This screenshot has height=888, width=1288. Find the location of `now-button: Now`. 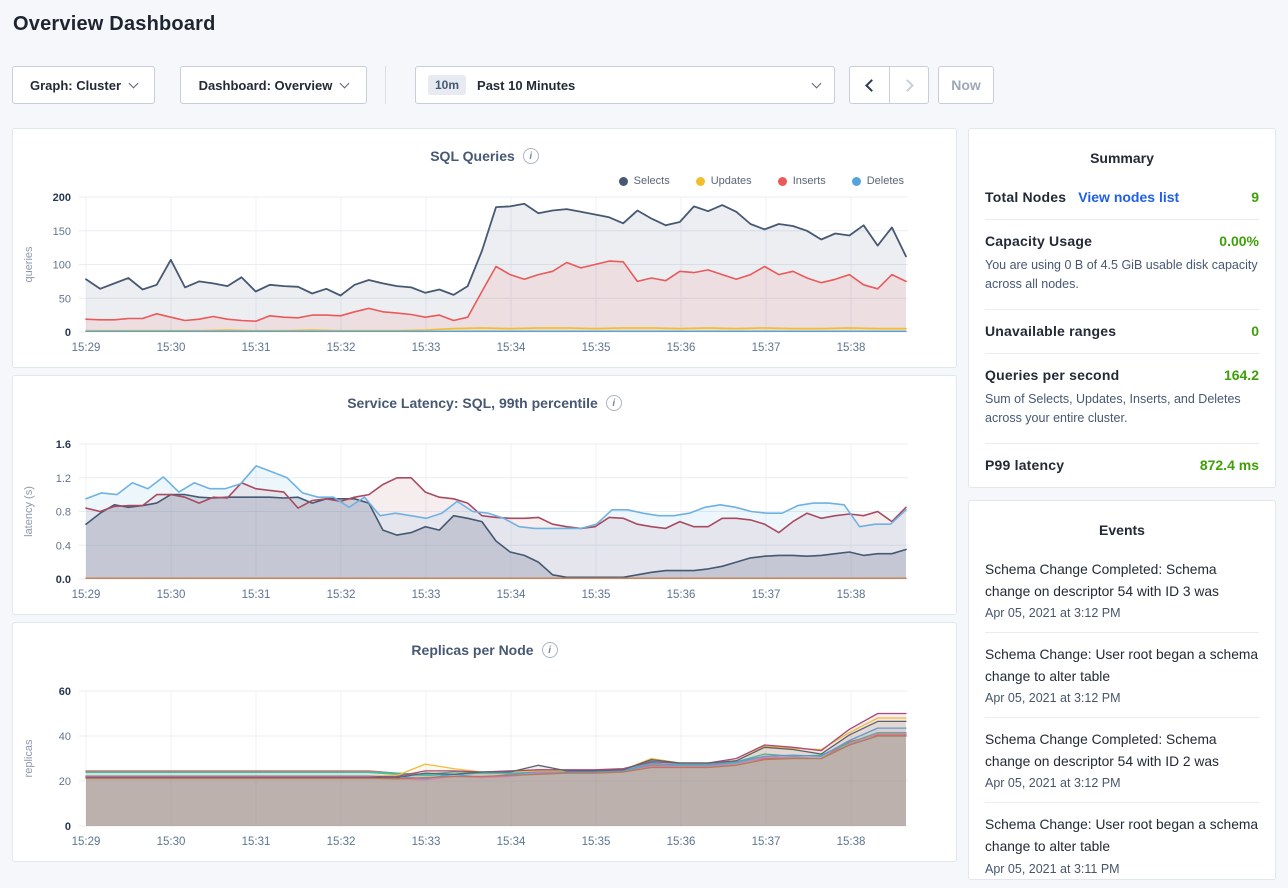

now-button: Now is located at coordinates (966, 85).